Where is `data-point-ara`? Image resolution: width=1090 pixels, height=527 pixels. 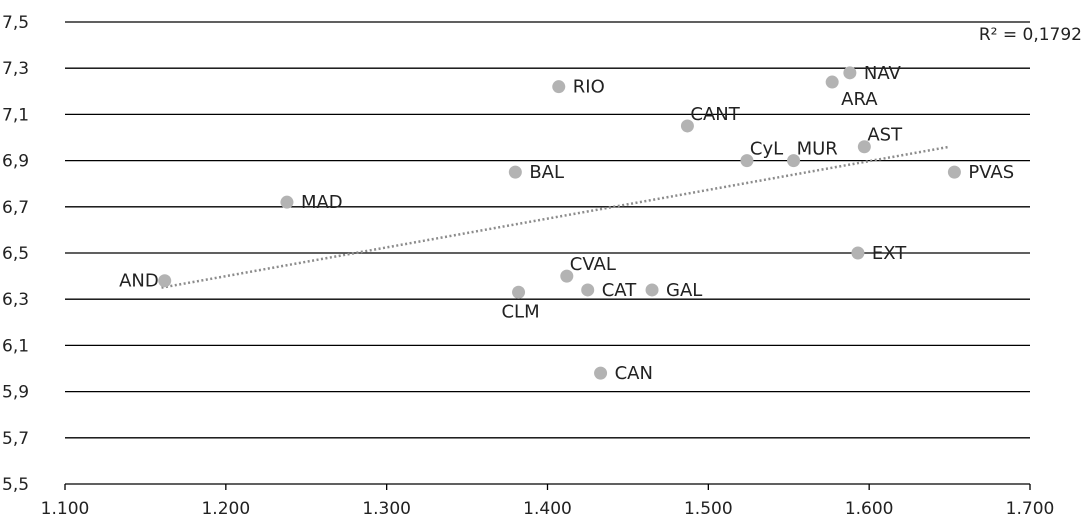 data-point-ara is located at coordinates (832, 82).